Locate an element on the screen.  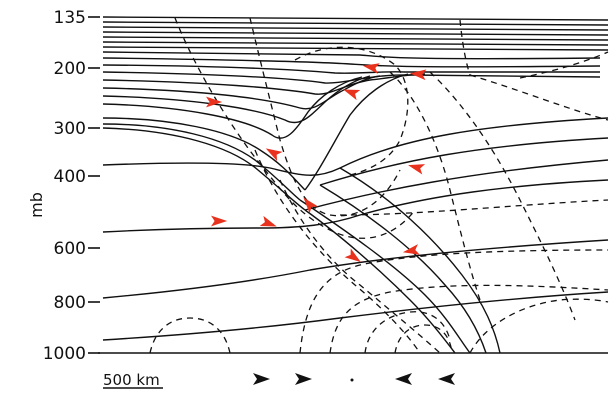
scale-bar-label: 500 km is located at coordinates (131, 380).